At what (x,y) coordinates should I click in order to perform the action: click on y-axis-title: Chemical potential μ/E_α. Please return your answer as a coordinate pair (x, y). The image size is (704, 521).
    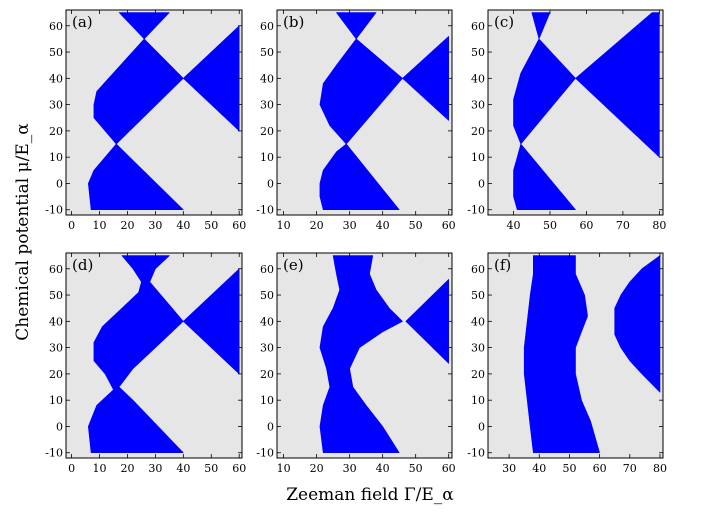
    Looking at the image, I should click on (23, 232).